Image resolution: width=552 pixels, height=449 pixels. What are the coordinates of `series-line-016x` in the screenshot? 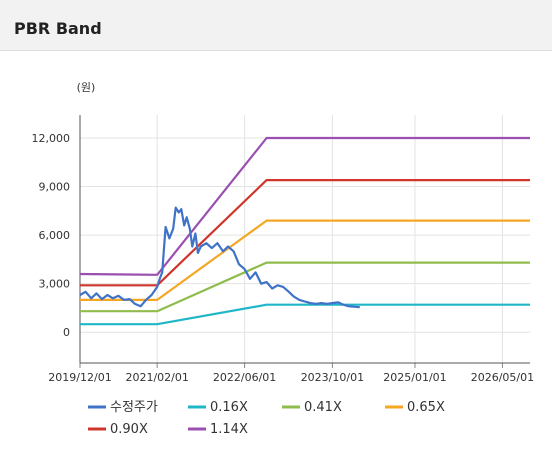 It's located at (305, 314).